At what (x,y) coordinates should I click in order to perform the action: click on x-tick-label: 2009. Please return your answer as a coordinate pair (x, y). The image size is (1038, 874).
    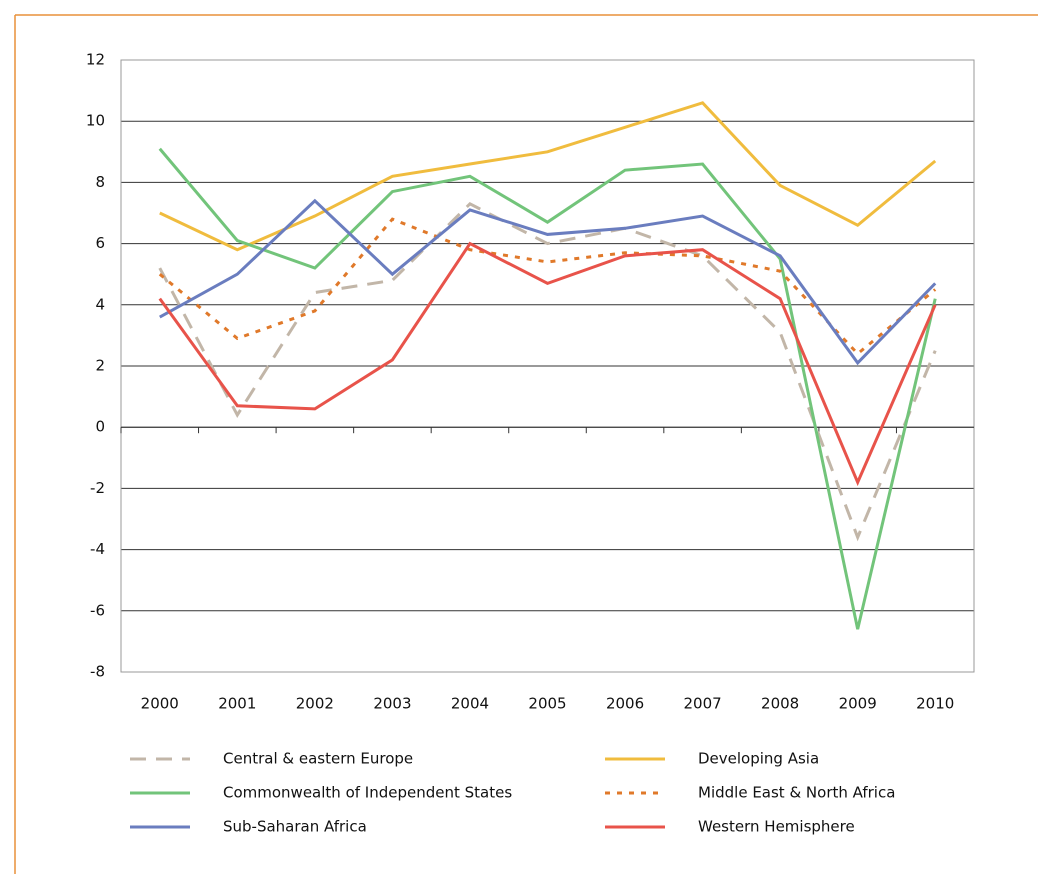
    Looking at the image, I should click on (858, 704).